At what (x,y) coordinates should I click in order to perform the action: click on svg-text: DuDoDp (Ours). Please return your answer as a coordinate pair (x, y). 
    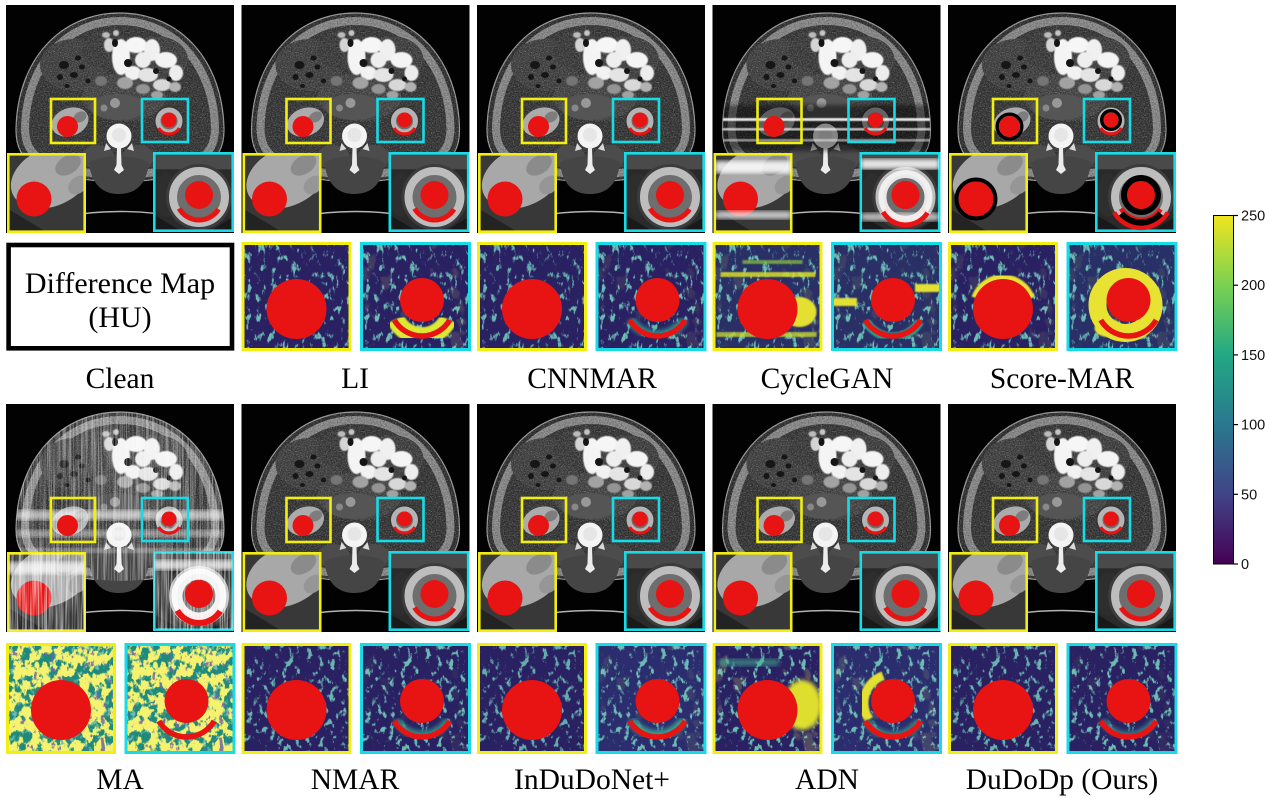
    Looking at the image, I should click on (1062, 780).